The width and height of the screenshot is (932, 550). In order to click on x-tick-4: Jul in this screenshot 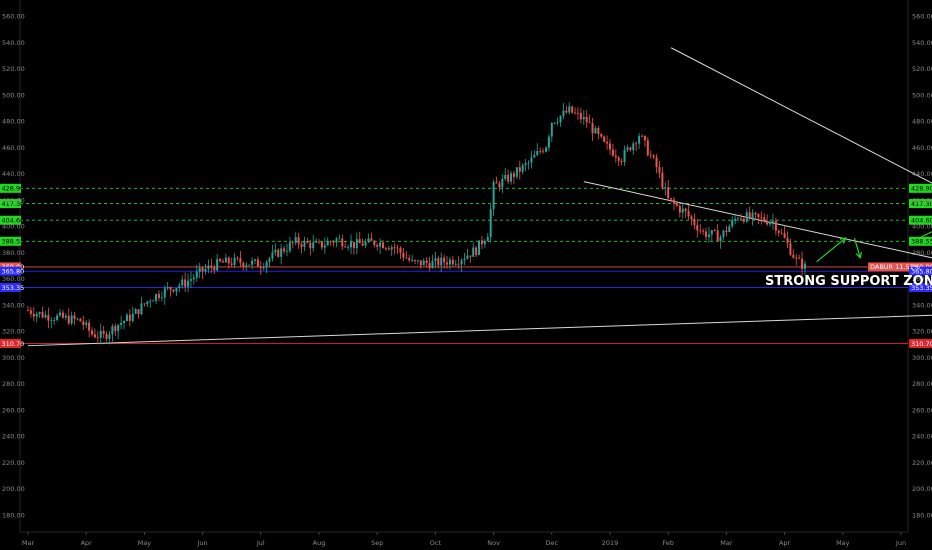, I will do `click(260, 543)`.